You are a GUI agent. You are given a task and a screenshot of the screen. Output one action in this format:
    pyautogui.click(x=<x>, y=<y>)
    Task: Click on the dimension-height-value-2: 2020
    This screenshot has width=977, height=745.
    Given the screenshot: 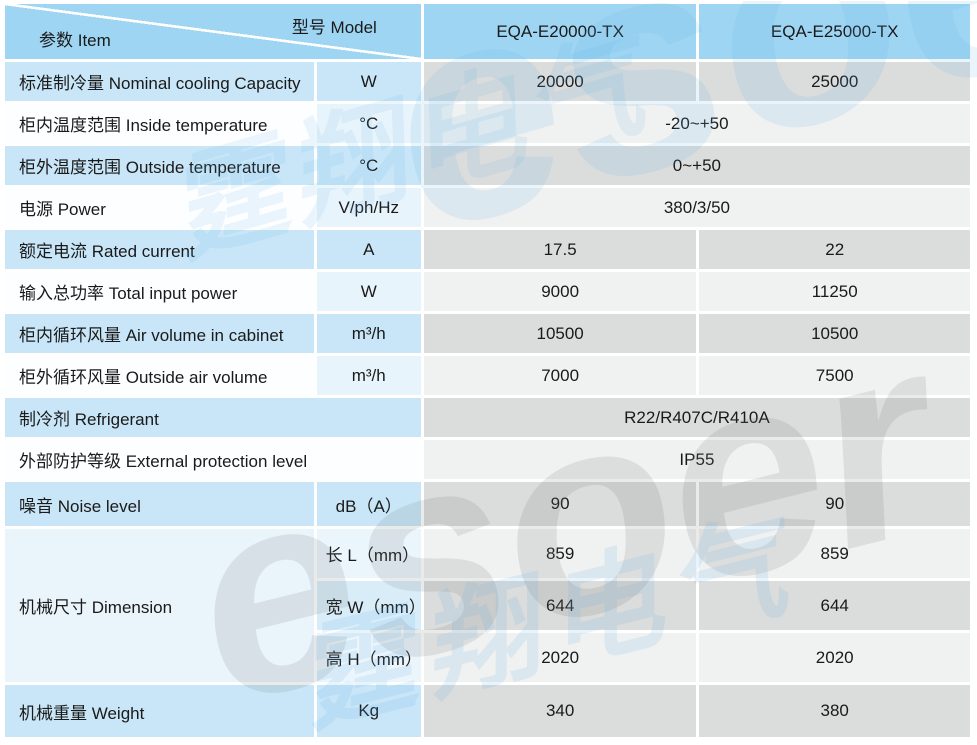 What is the action you would take?
    pyautogui.click(x=834, y=657)
    